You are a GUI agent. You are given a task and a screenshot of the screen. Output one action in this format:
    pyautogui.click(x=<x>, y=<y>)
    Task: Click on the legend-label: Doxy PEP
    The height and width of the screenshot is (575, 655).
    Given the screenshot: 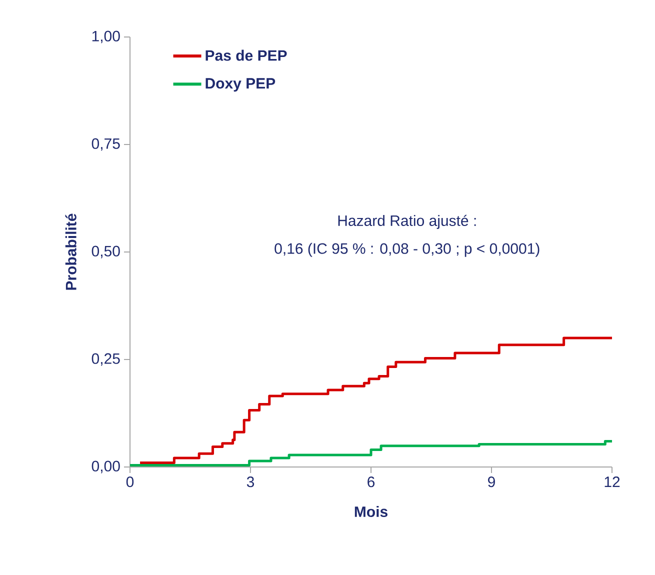 What is the action you would take?
    pyautogui.click(x=241, y=85)
    